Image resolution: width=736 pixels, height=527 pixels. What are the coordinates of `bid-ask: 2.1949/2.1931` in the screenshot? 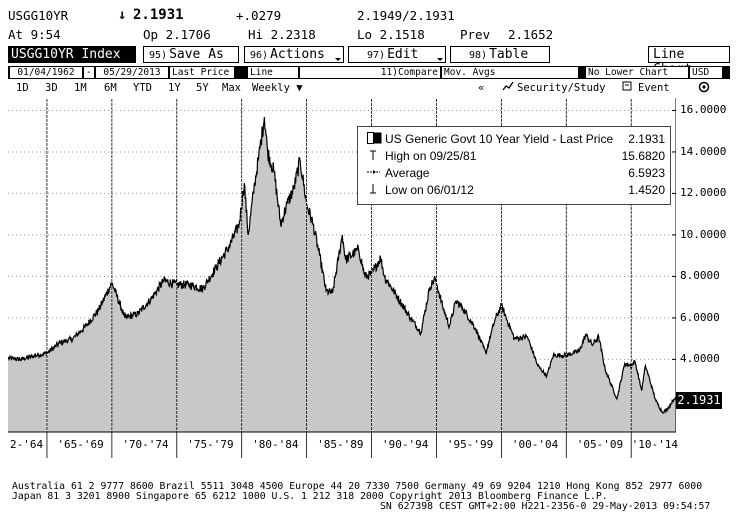 It's located at (406, 15).